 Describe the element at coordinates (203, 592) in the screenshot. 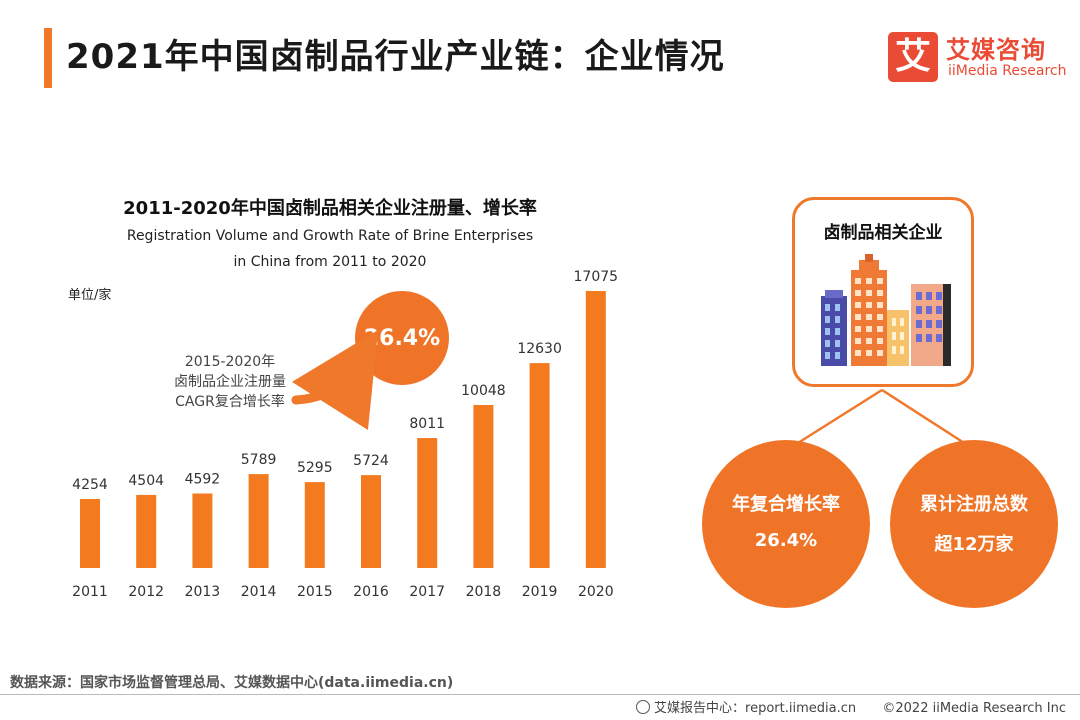

I see `x-tick-label-2013: 2013` at that location.